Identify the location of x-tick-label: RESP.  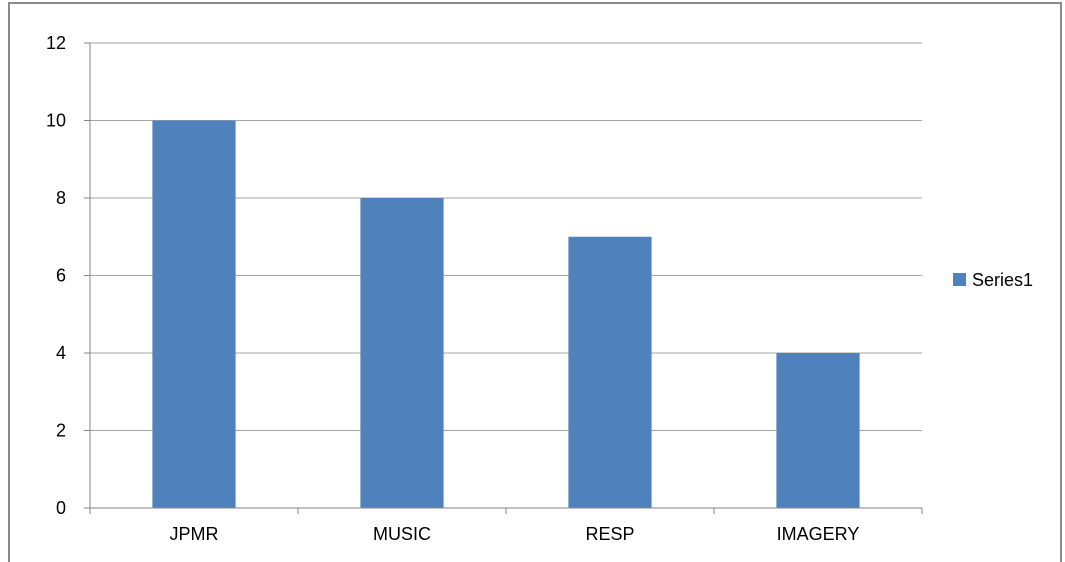
(609, 533).